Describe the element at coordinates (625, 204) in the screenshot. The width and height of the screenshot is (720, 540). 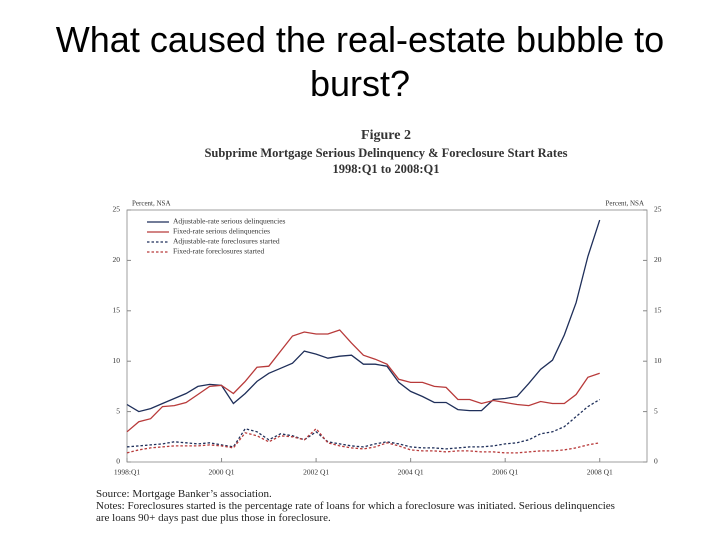
I see `y2-axis-label: Percent, NSA` at that location.